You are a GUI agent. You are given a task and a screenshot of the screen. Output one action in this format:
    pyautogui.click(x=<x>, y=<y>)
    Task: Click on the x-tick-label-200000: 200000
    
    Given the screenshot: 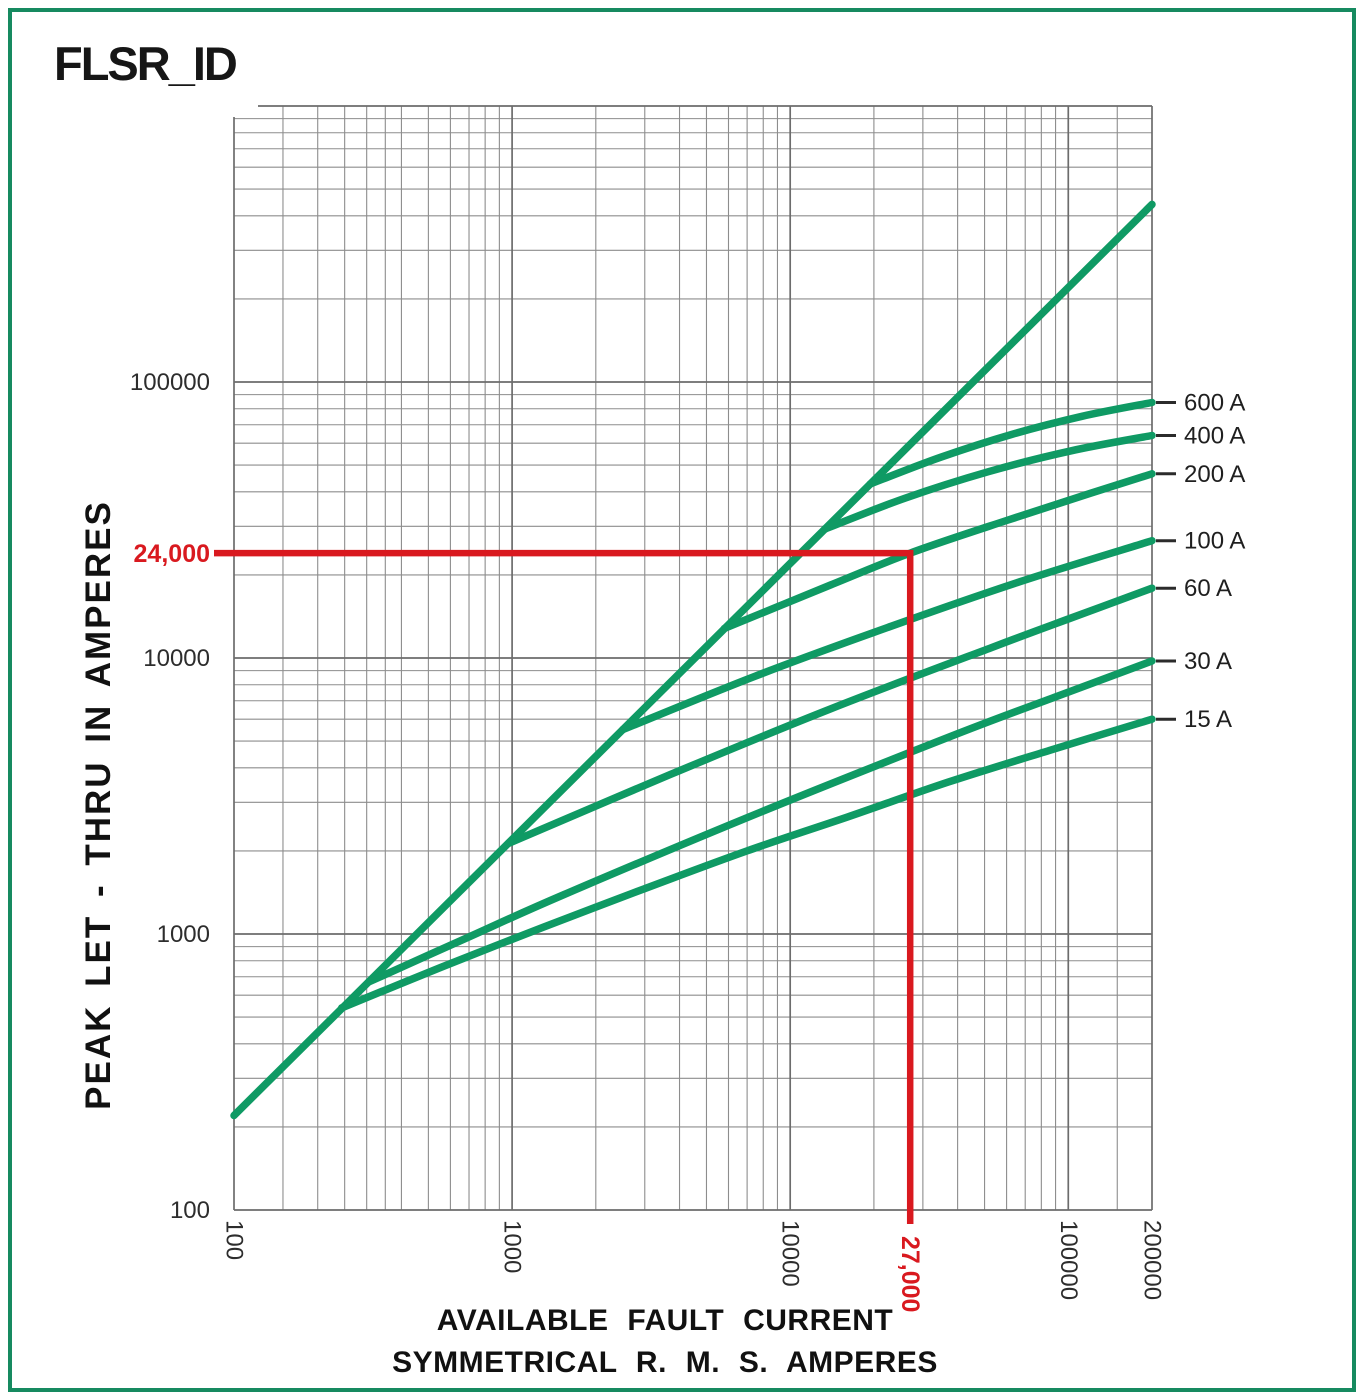 What is the action you would take?
    pyautogui.click(x=1152, y=1260)
    